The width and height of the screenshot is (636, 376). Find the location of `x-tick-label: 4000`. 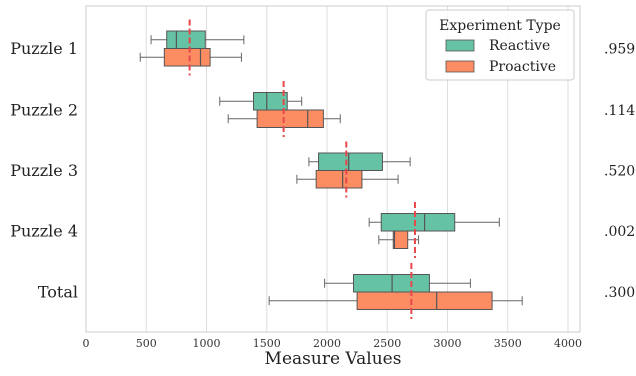

x-tick-label: 4000 is located at coordinates (568, 343).